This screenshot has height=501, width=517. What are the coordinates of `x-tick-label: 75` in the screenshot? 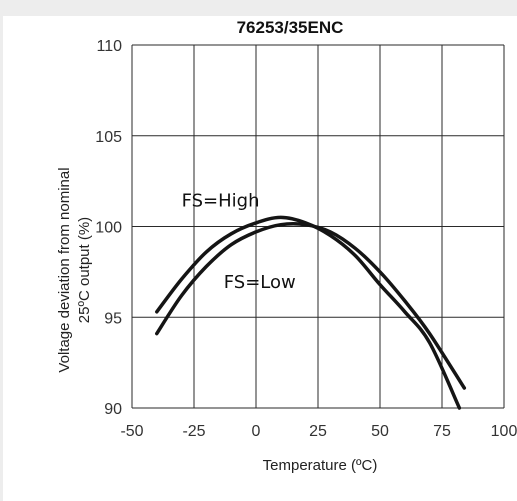 It's located at (442, 431).